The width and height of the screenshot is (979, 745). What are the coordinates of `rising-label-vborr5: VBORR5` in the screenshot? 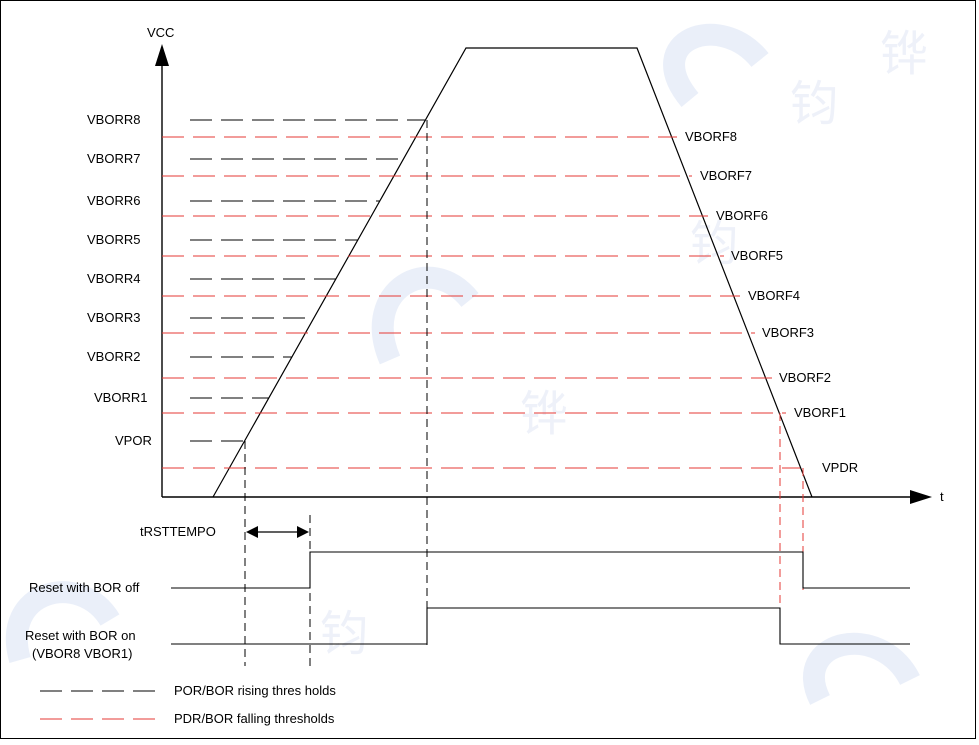 It's located at (113, 239).